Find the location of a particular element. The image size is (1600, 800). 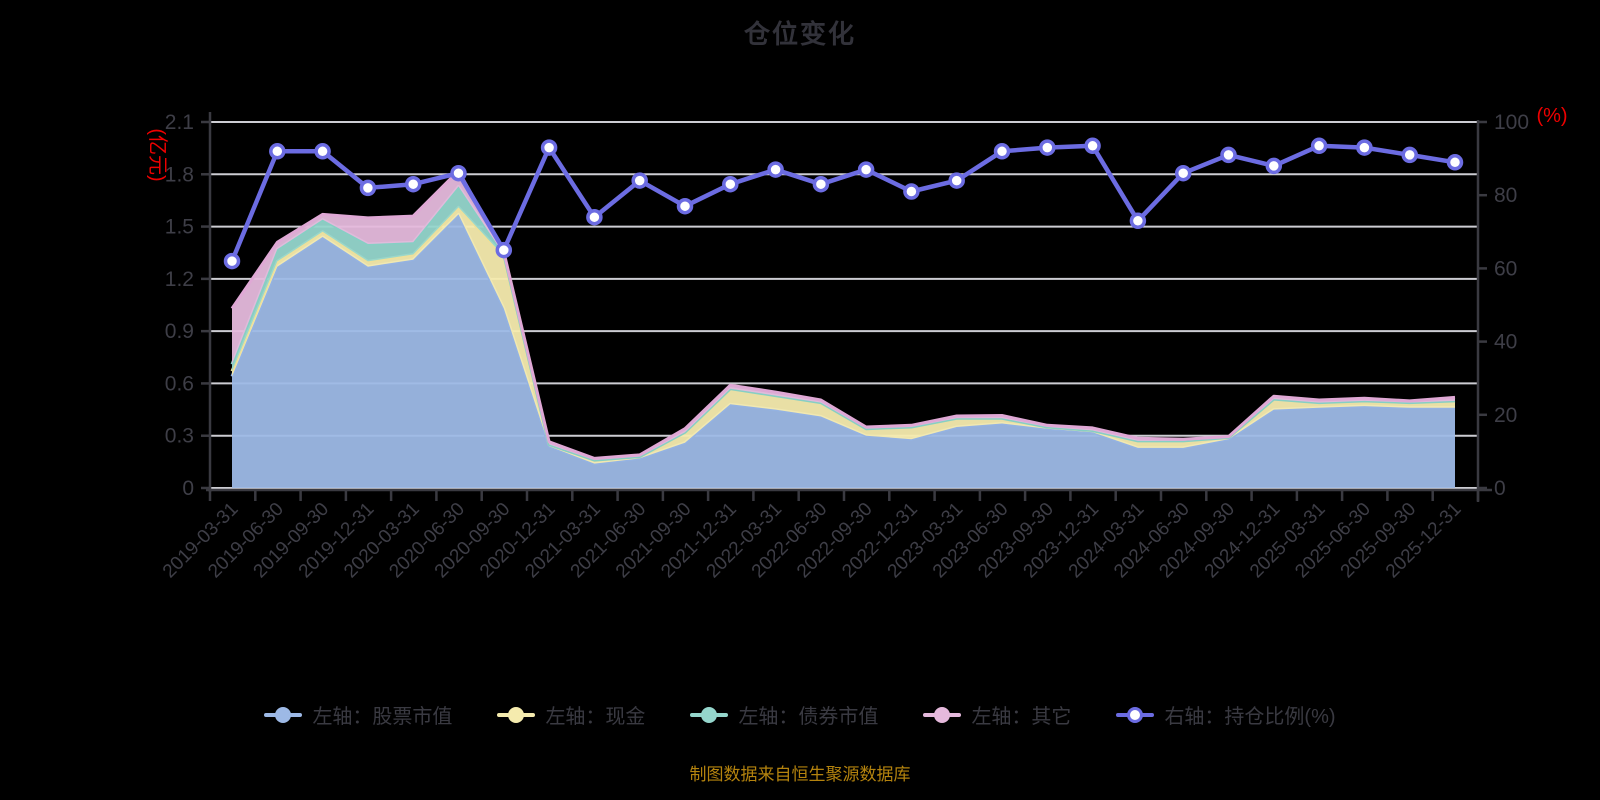

line-series-holding-ratio is located at coordinates (843, 203).